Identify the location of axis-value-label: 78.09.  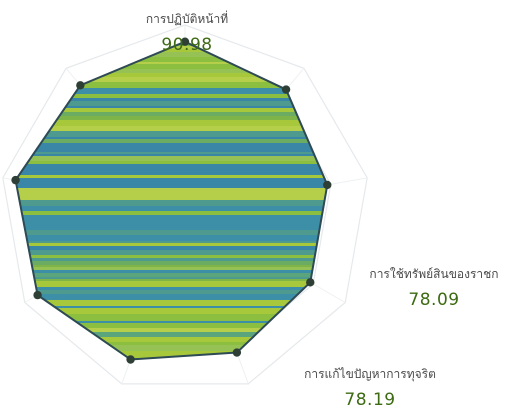
(434, 300).